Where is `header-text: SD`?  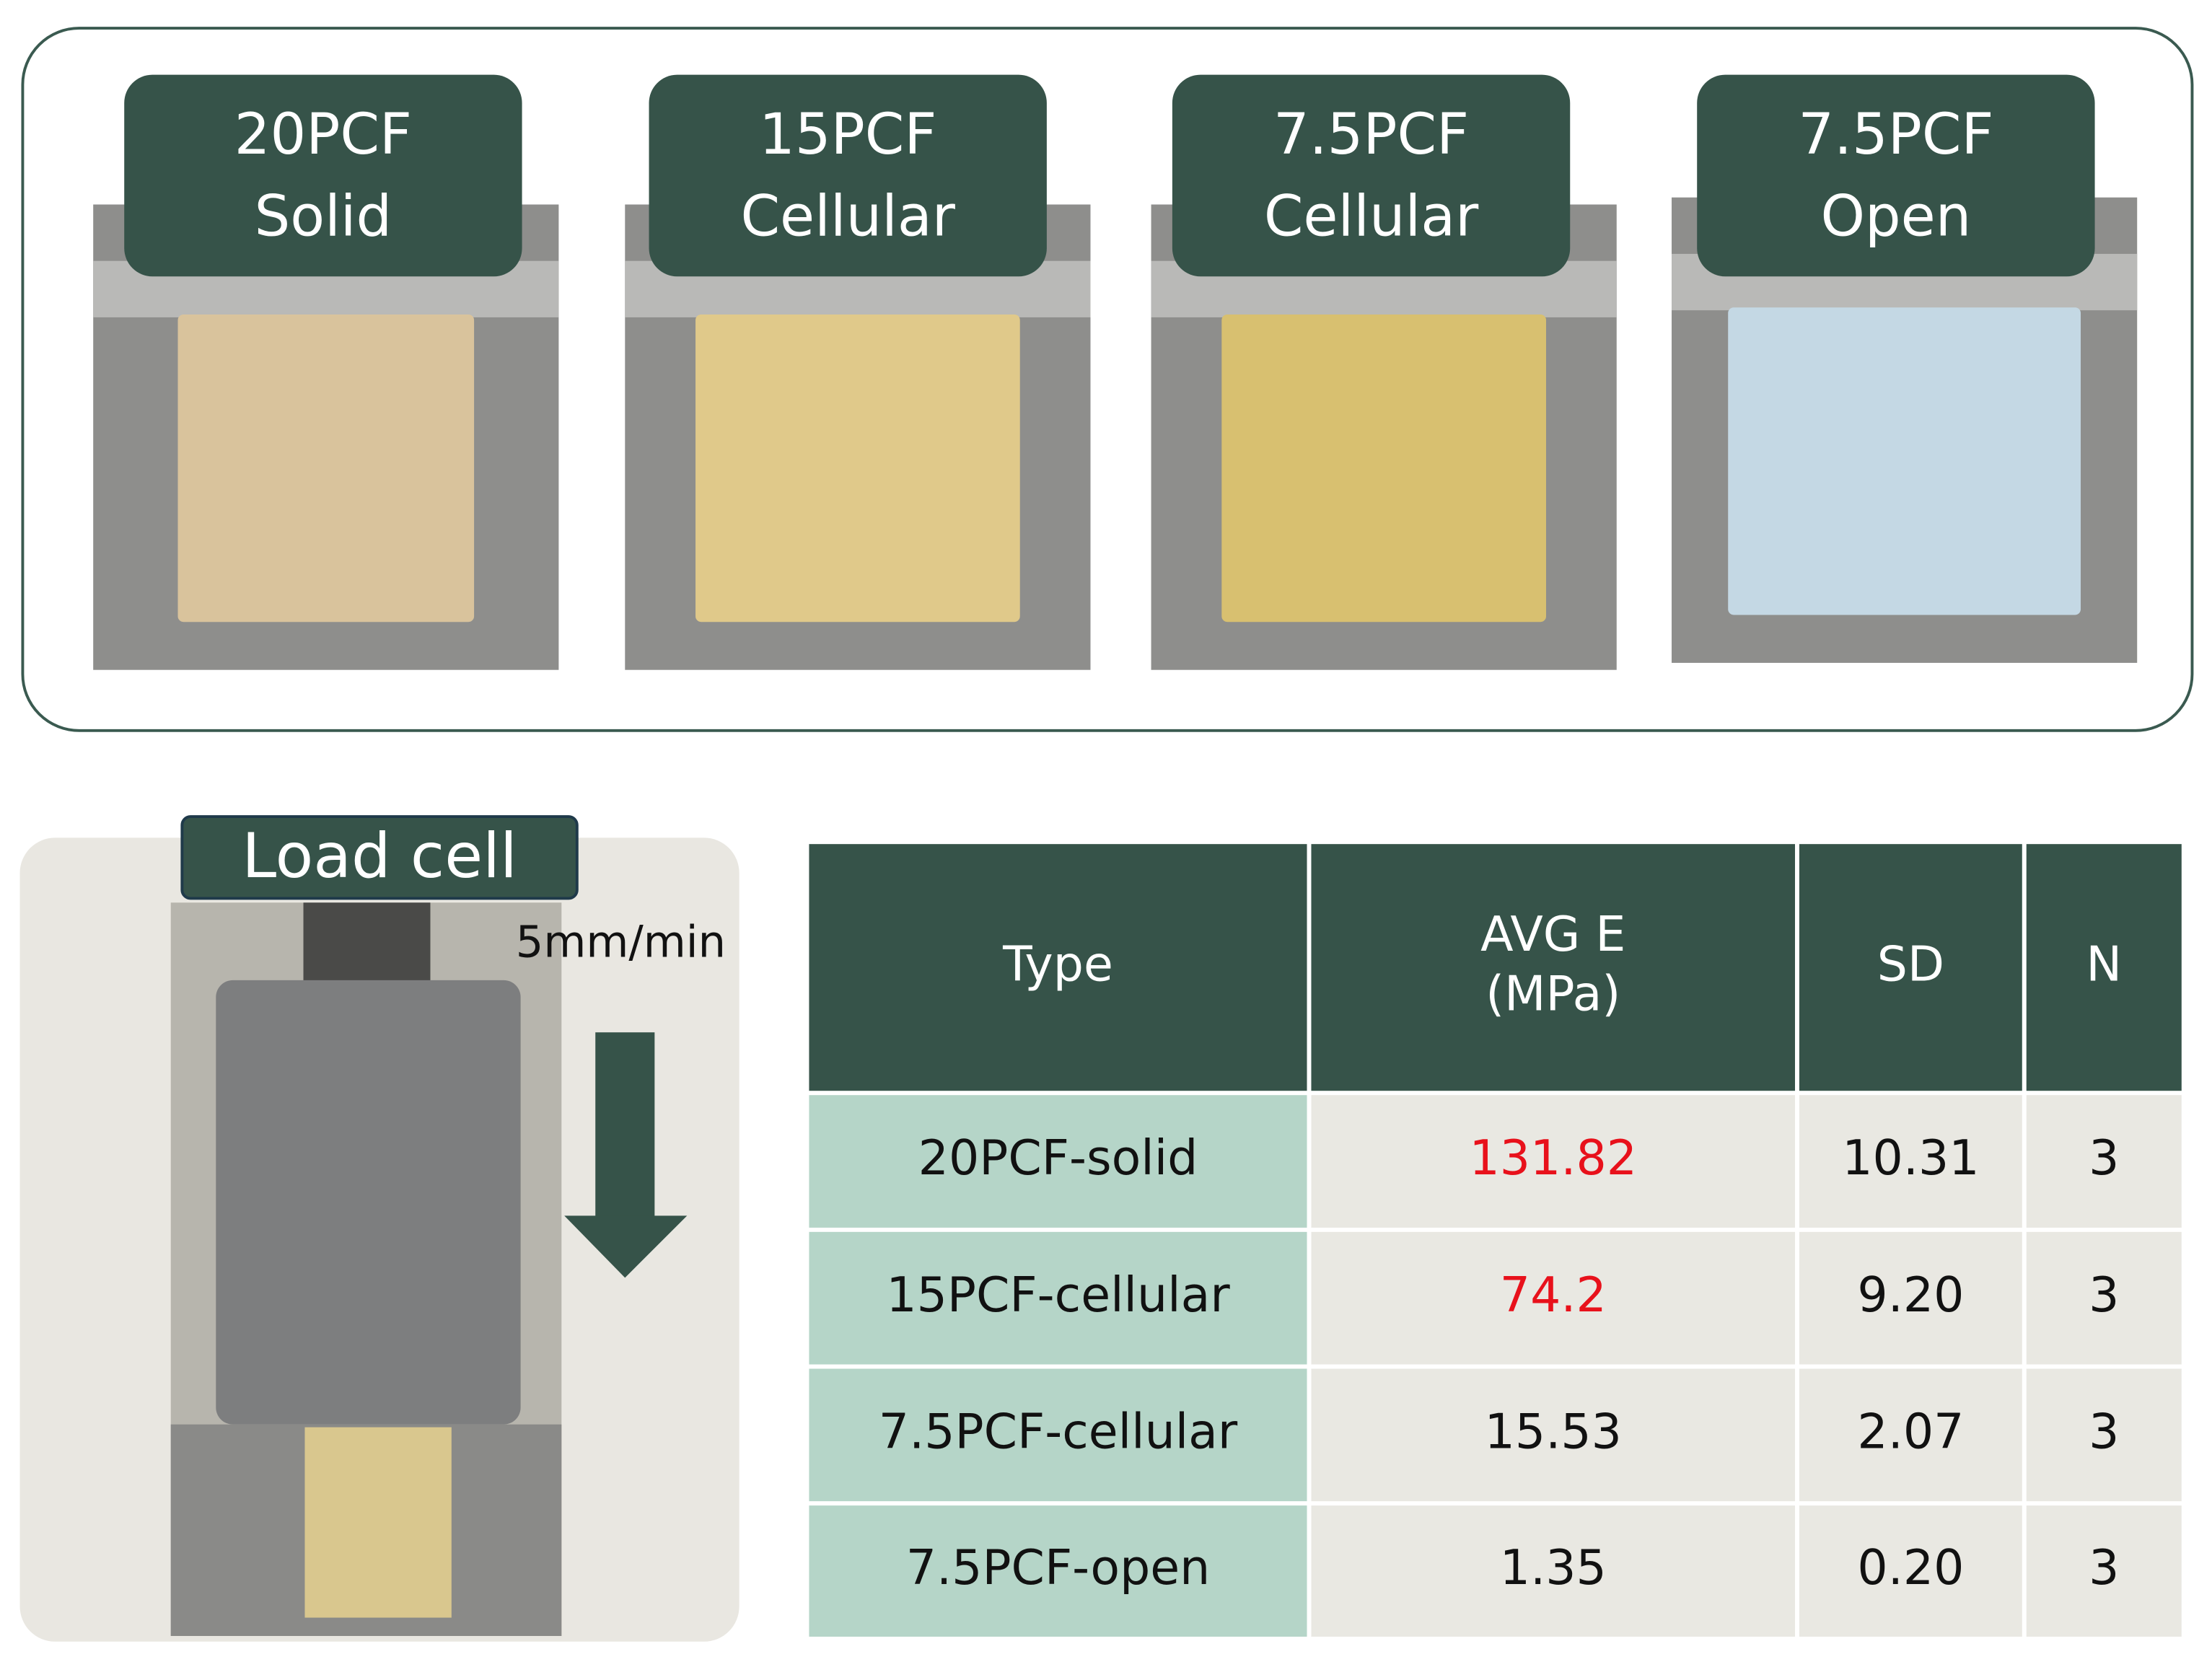
header-text: SD is located at coordinates (1910, 964).